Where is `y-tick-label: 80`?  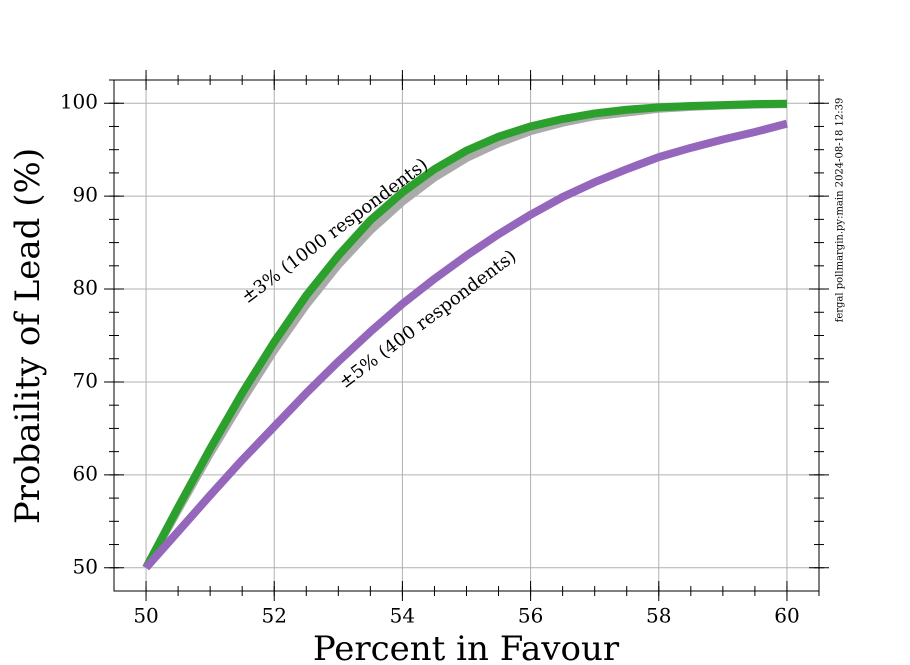
y-tick-label: 80 is located at coordinates (85, 288).